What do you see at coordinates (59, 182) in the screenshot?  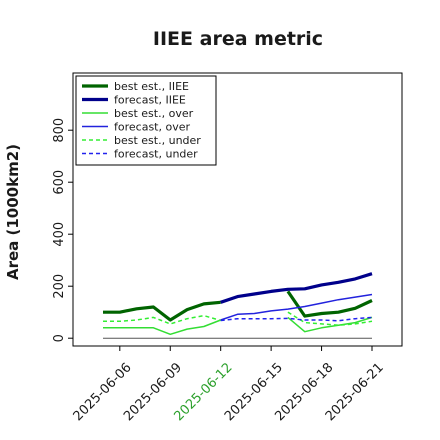 I see `y-tick-label: 600` at bounding box center [59, 182].